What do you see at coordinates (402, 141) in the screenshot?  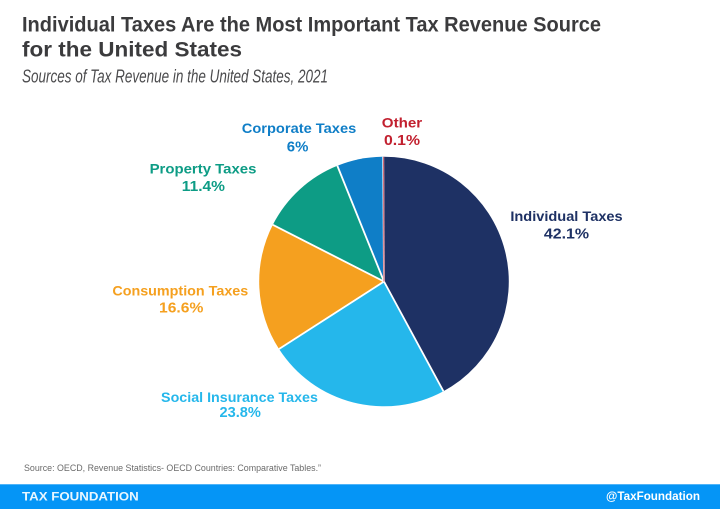 I see `svg-text: 0.1%` at bounding box center [402, 141].